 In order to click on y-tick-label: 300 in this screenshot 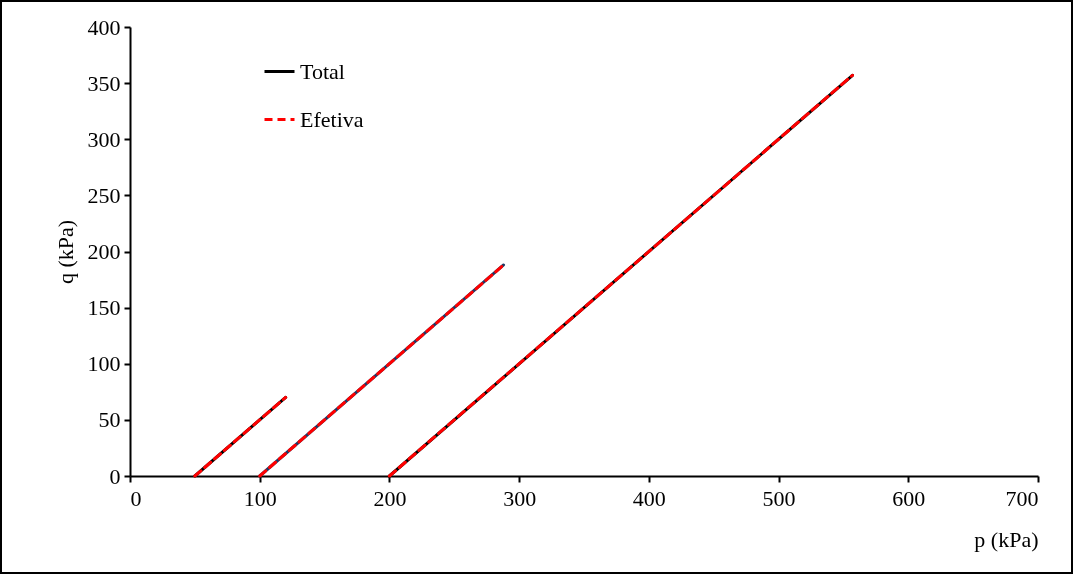, I will do `click(104, 139)`.